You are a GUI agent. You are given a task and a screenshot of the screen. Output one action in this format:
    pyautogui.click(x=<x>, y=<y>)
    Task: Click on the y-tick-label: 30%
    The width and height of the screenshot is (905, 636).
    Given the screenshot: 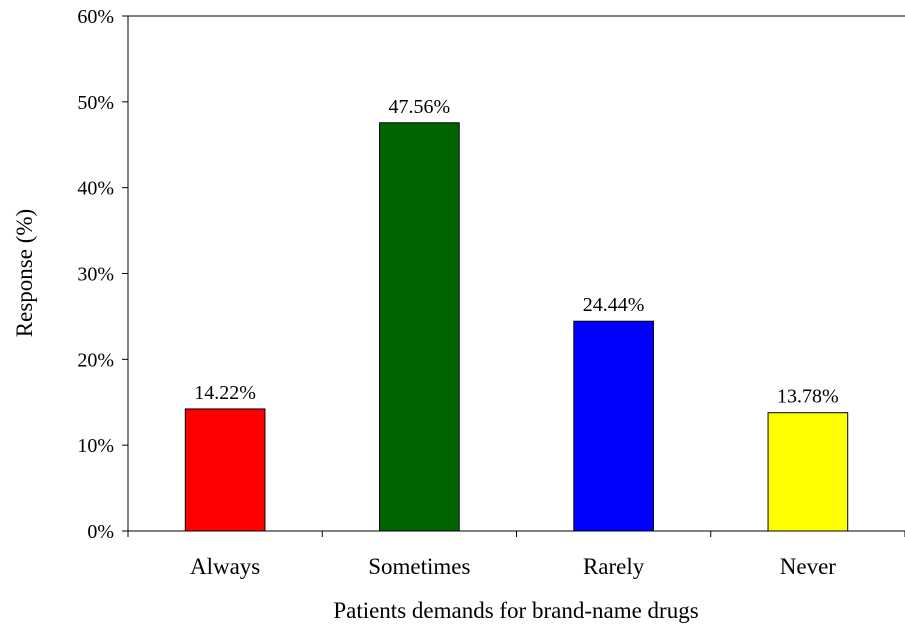 What is the action you would take?
    pyautogui.click(x=95, y=275)
    